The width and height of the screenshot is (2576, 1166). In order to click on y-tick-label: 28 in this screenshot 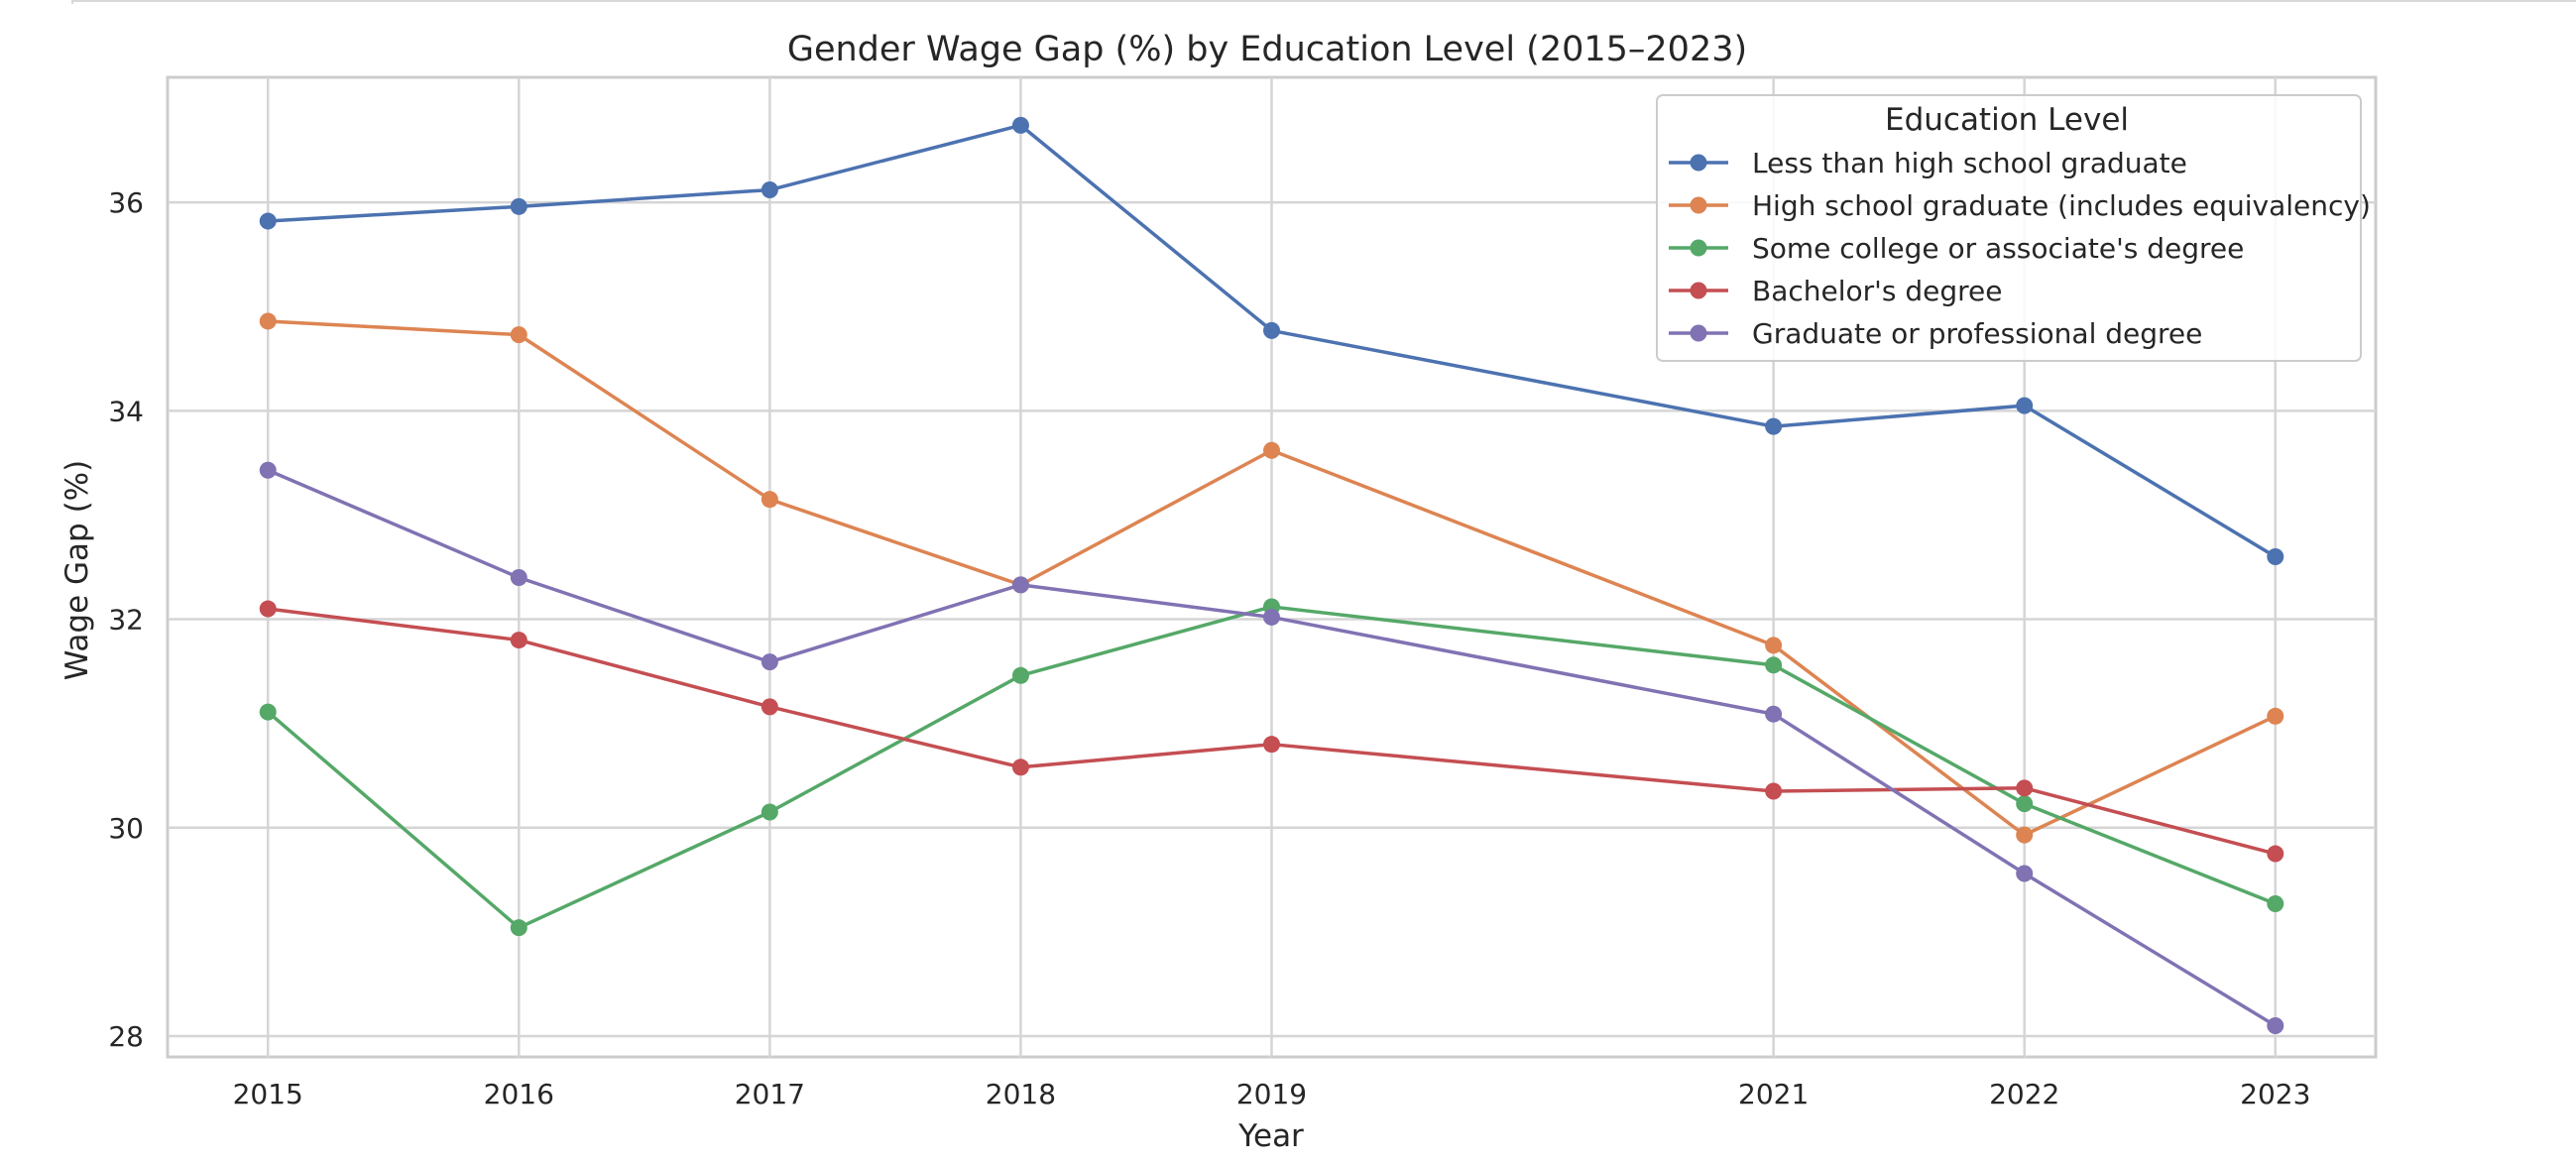, I will do `click(126, 1036)`.